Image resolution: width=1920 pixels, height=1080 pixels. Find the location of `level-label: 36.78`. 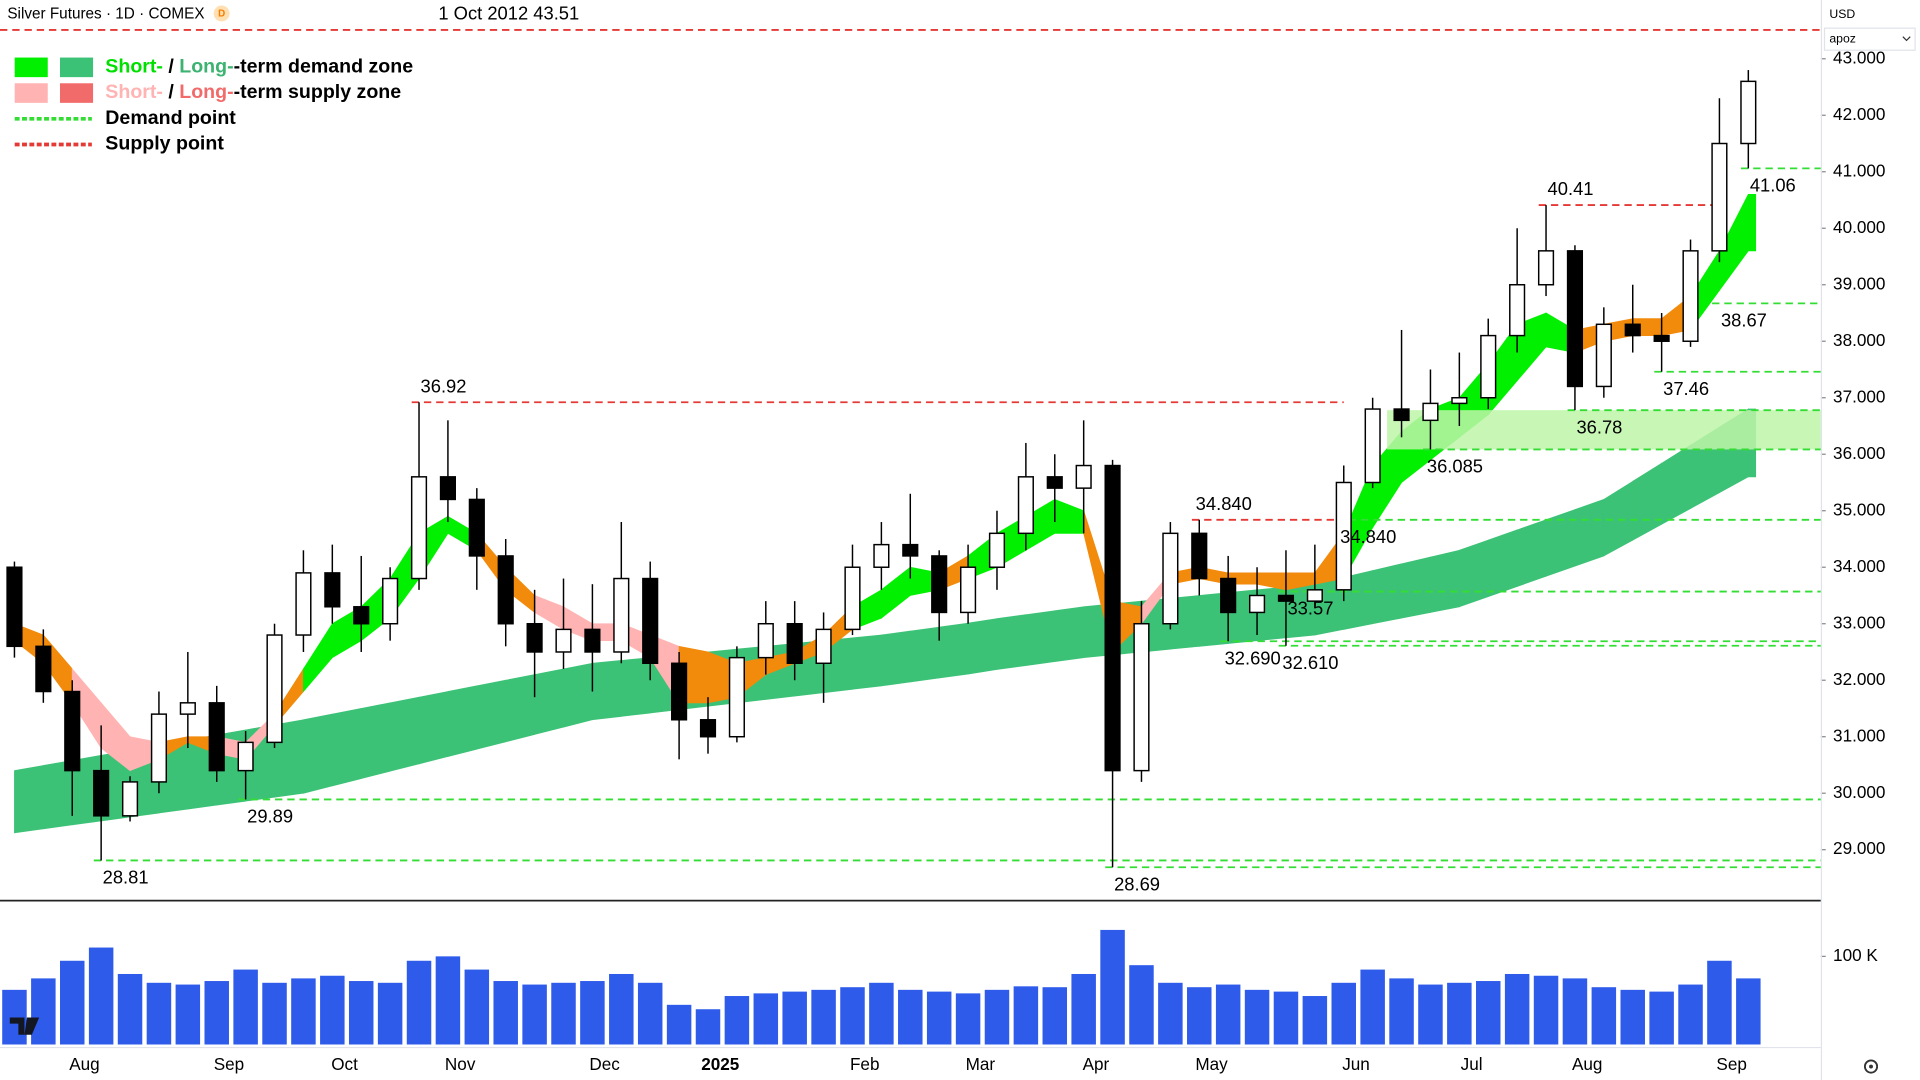

level-label: 36.78 is located at coordinates (1599, 426).